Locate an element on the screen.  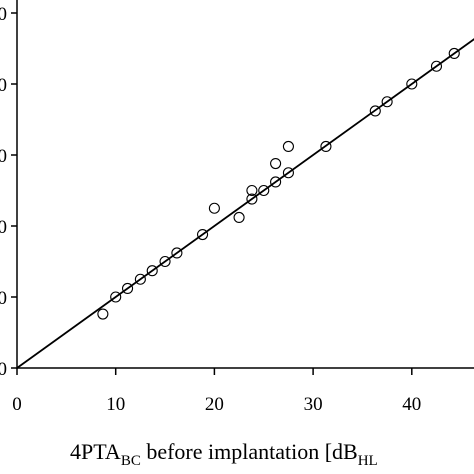
x-tick-label: 0 is located at coordinates (17, 404).